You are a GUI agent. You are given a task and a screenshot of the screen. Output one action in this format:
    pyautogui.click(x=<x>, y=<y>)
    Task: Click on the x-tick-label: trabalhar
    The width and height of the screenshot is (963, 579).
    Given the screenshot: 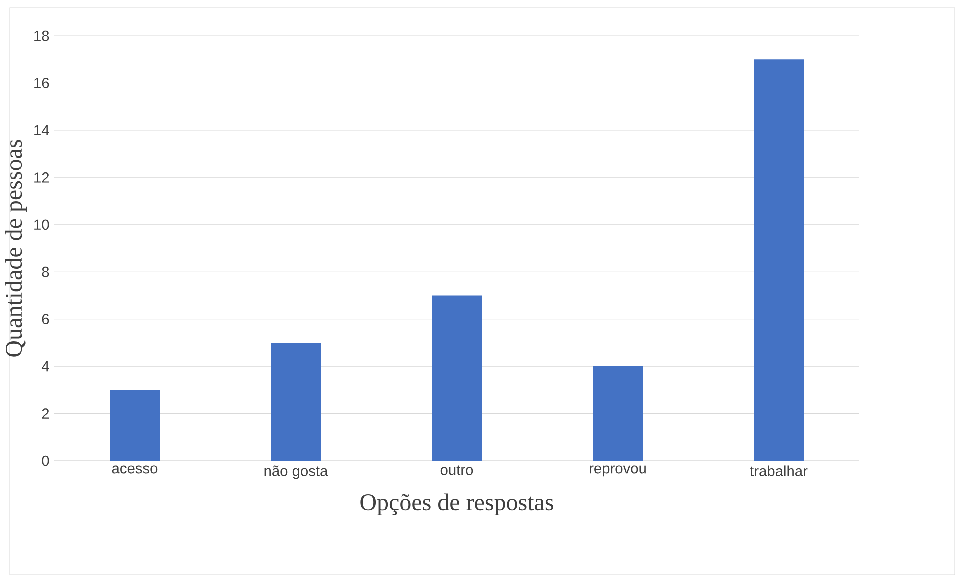 What is the action you would take?
    pyautogui.click(x=779, y=471)
    